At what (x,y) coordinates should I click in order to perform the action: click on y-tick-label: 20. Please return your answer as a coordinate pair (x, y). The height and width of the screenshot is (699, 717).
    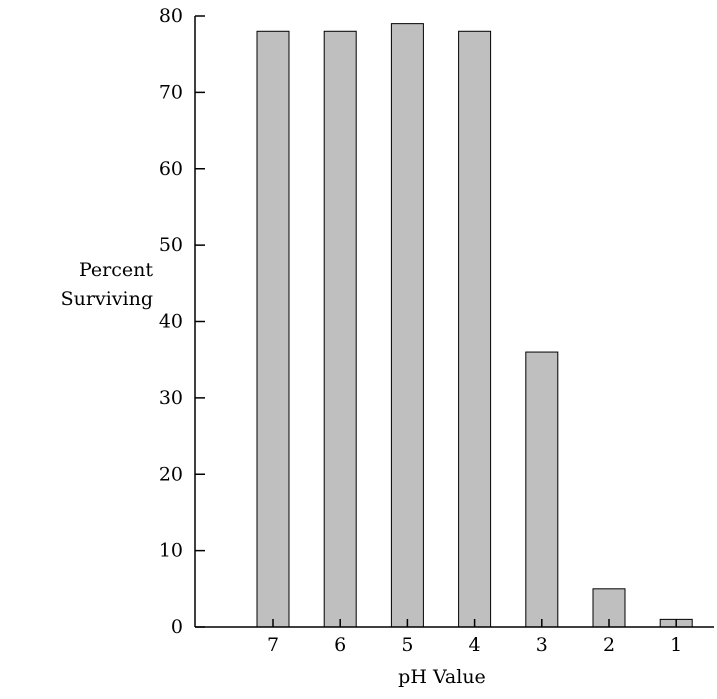
    Looking at the image, I should click on (171, 474).